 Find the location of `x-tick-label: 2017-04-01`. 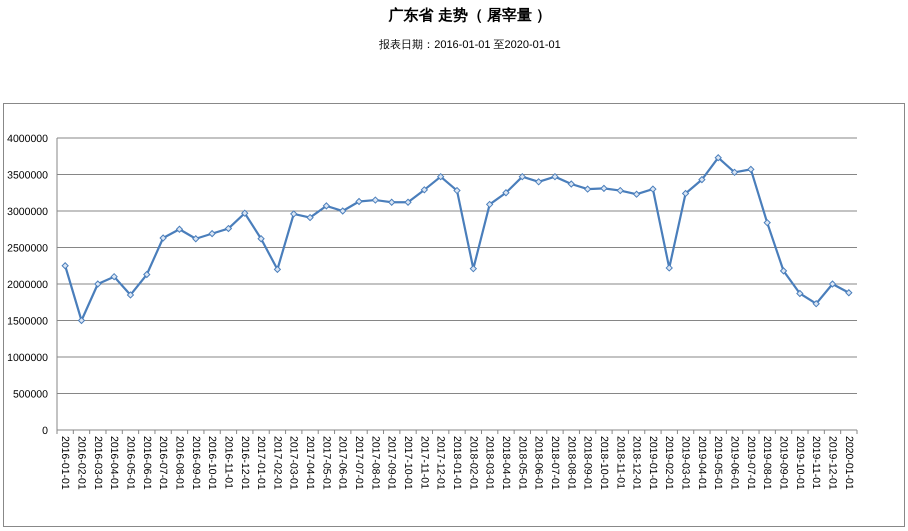

x-tick-label: 2017-04-01 is located at coordinates (310, 463).